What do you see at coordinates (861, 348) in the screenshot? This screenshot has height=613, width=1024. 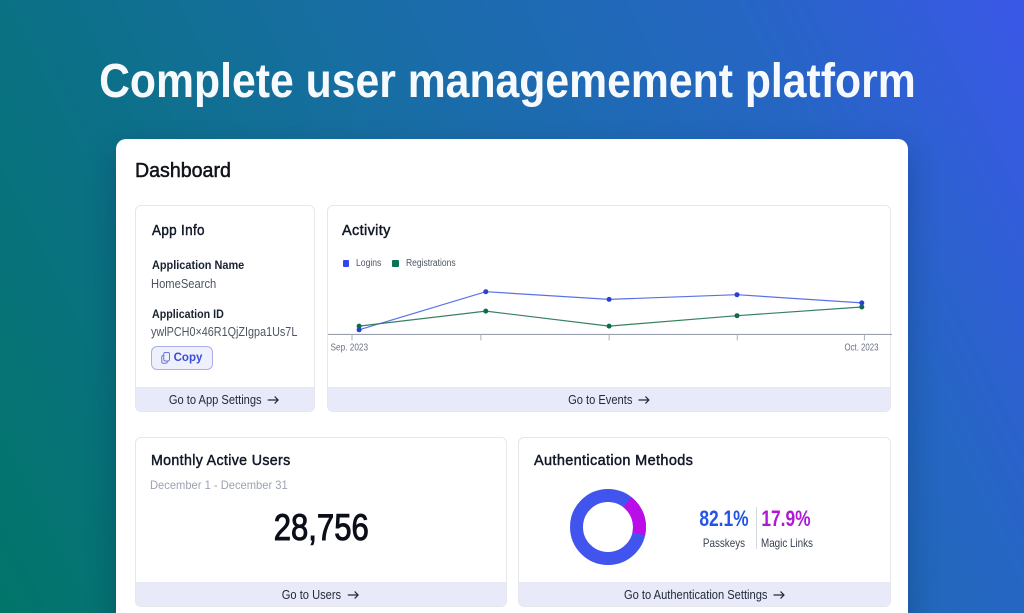 I see `svg-text: Oct. 2023` at bounding box center [861, 348].